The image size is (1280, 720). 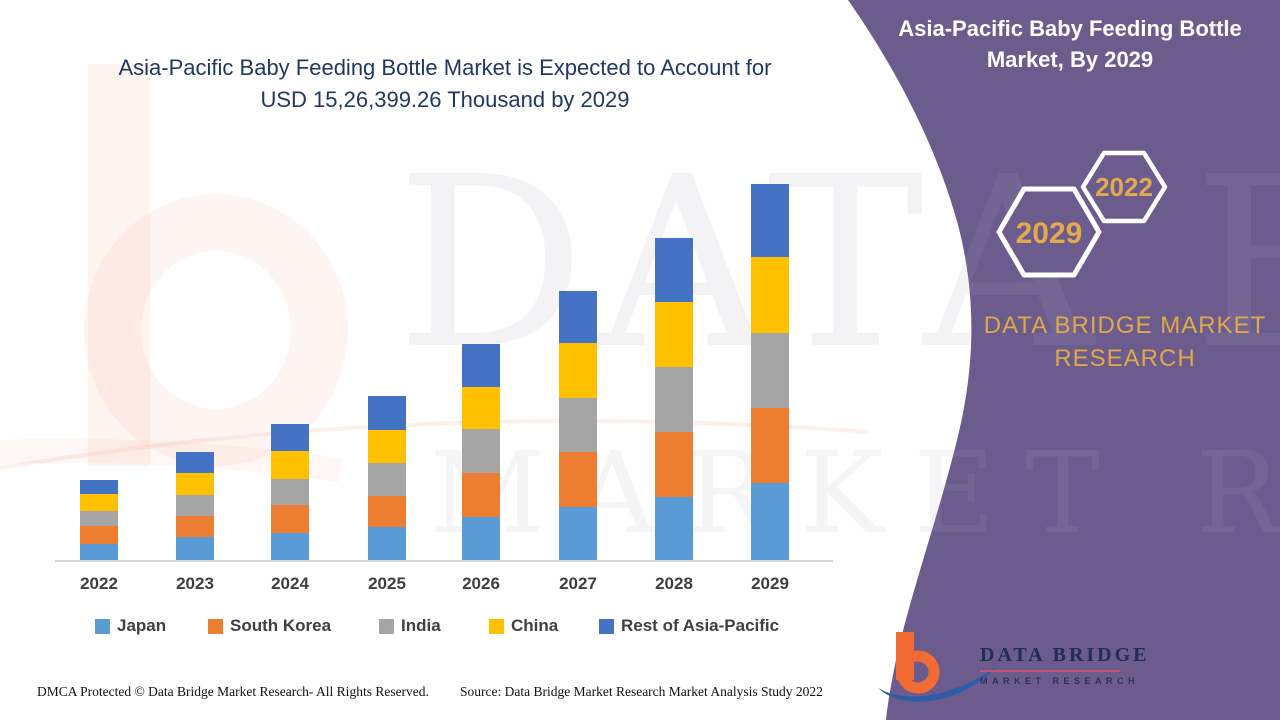 What do you see at coordinates (770, 295) in the screenshot?
I see `bar-segment-china-2029` at bounding box center [770, 295].